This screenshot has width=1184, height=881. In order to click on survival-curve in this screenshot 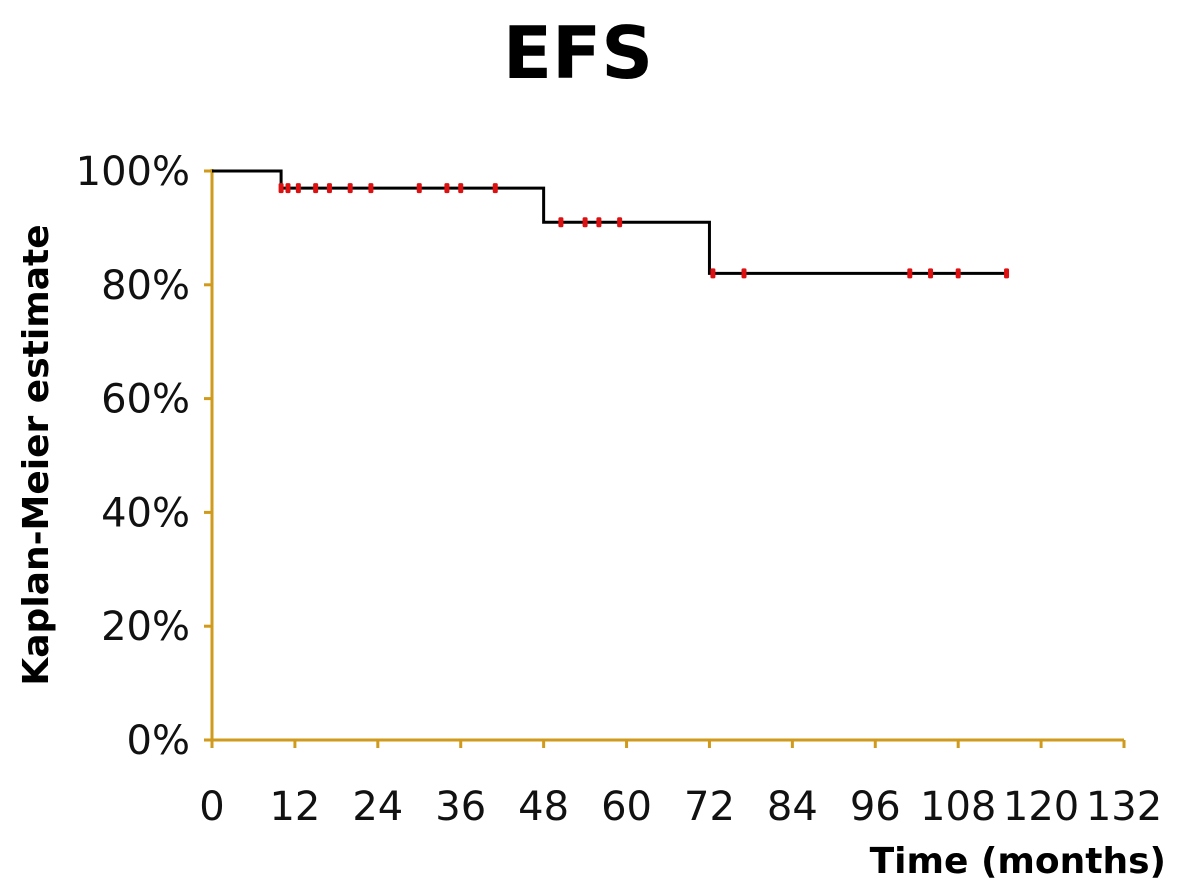, I will do `click(609, 222)`.